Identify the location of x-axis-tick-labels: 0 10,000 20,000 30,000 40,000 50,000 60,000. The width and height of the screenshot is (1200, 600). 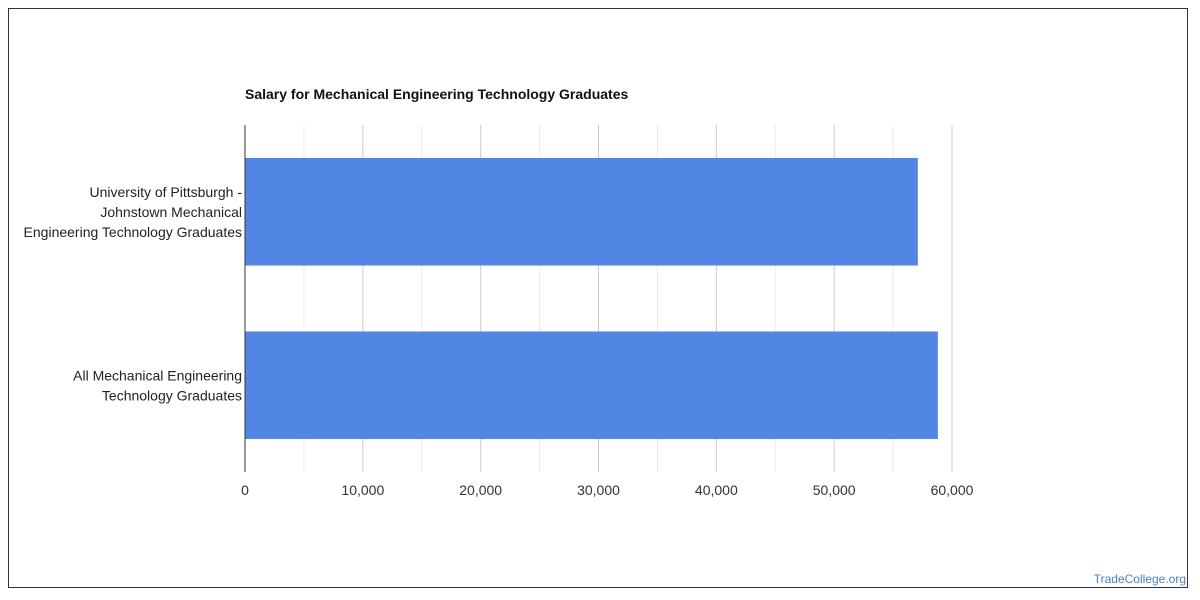
(607, 490).